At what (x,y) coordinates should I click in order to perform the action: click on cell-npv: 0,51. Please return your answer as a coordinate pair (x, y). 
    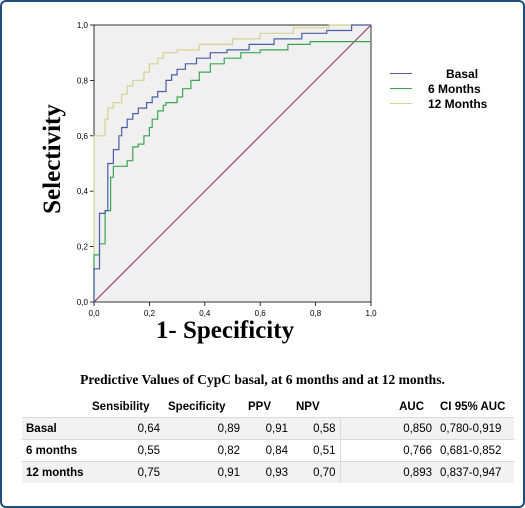
    Looking at the image, I should click on (316, 450).